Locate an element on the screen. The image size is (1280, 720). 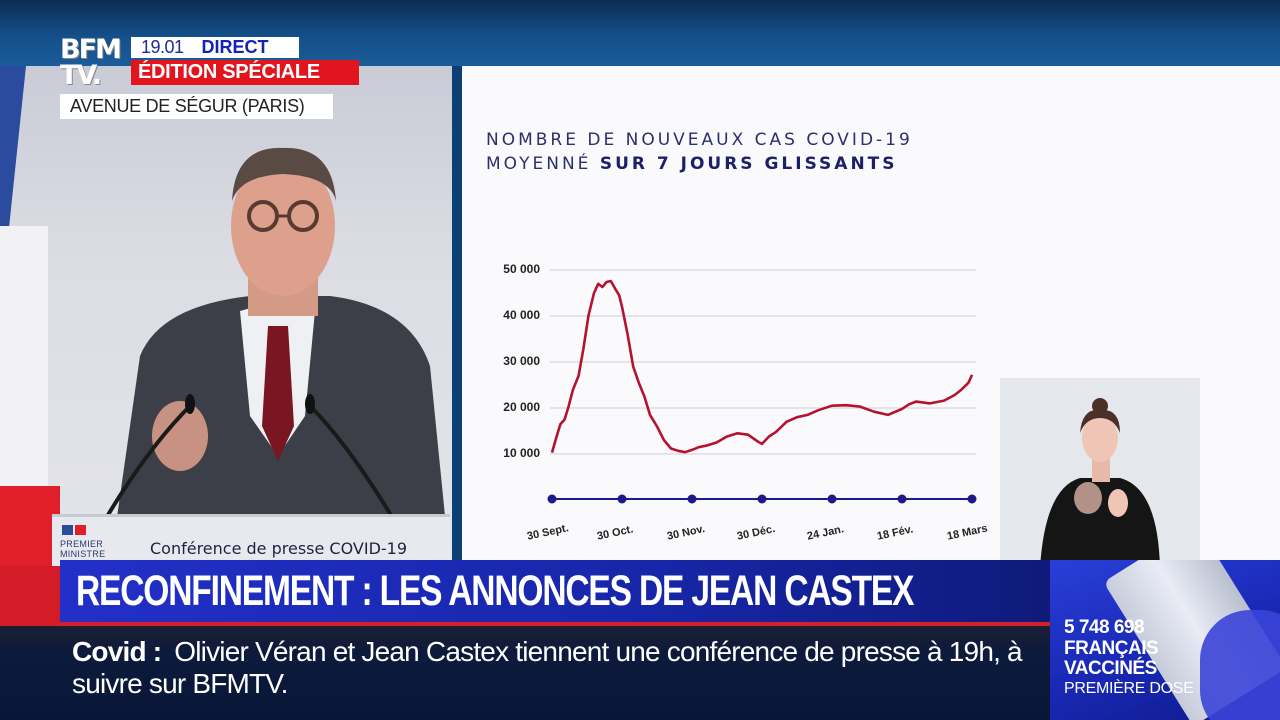
red-accent is located at coordinates (30, 596).